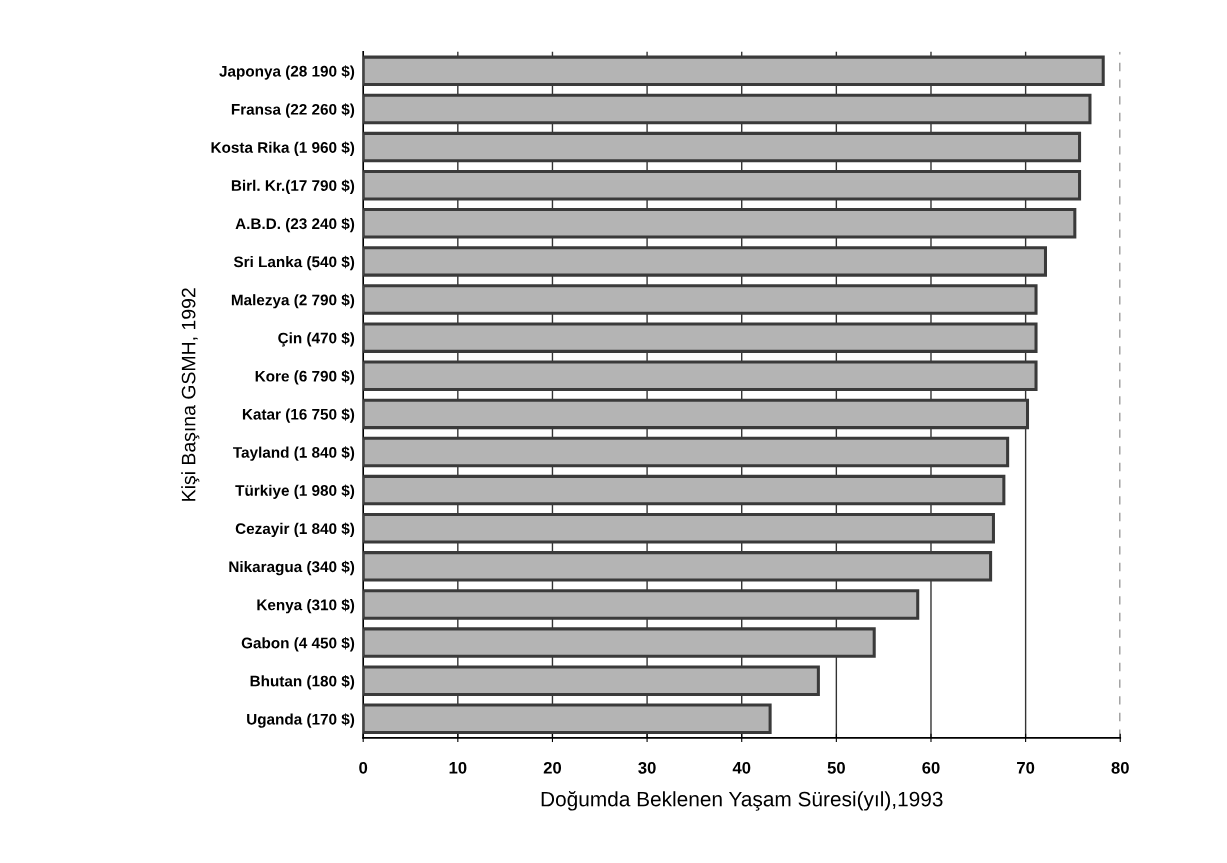  Describe the element at coordinates (305, 377) in the screenshot. I see `y-tick-label: Kore (6 790 $)` at that location.